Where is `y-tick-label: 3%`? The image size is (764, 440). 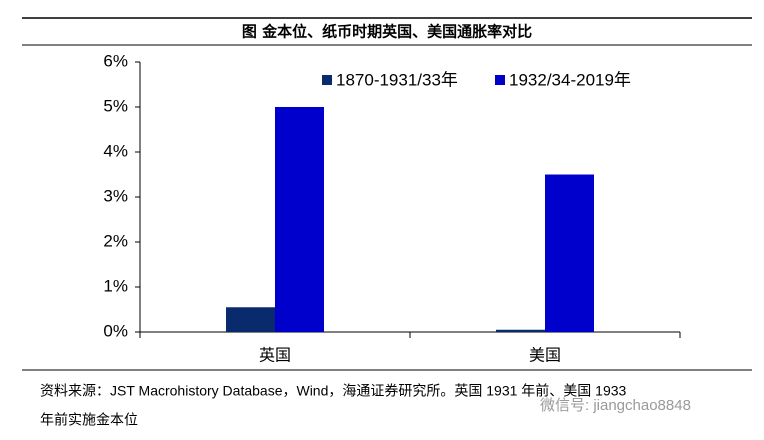 y-tick-label: 3% is located at coordinates (115, 195).